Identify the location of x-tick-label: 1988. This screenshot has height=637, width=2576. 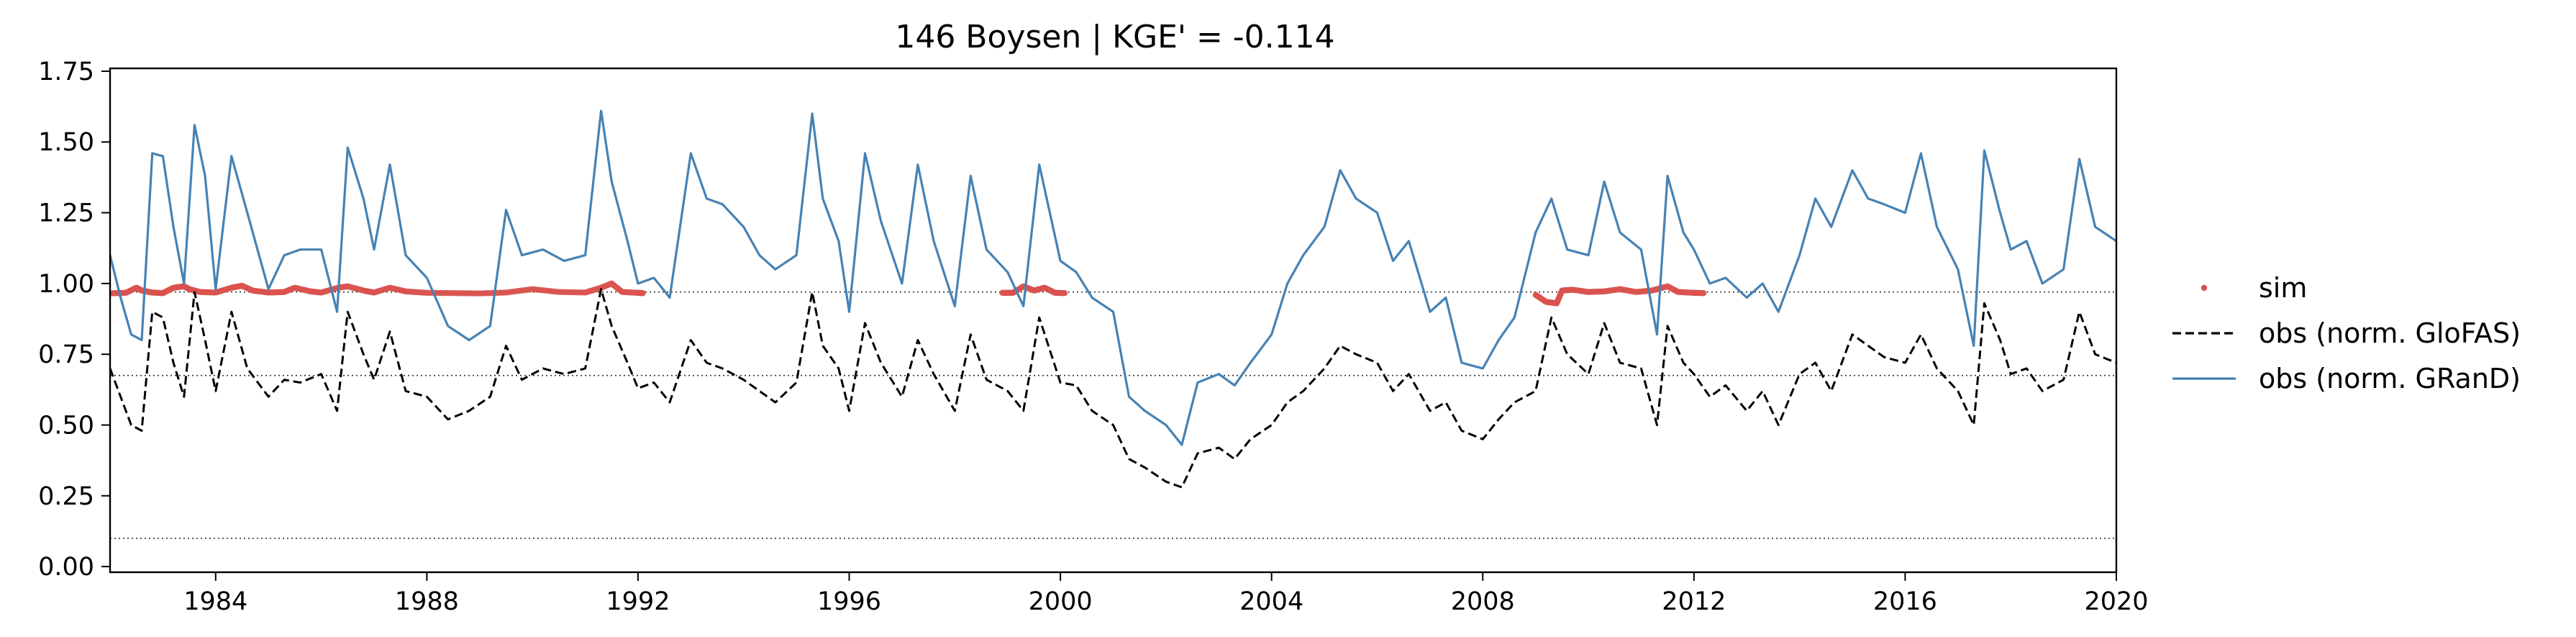
(427, 602).